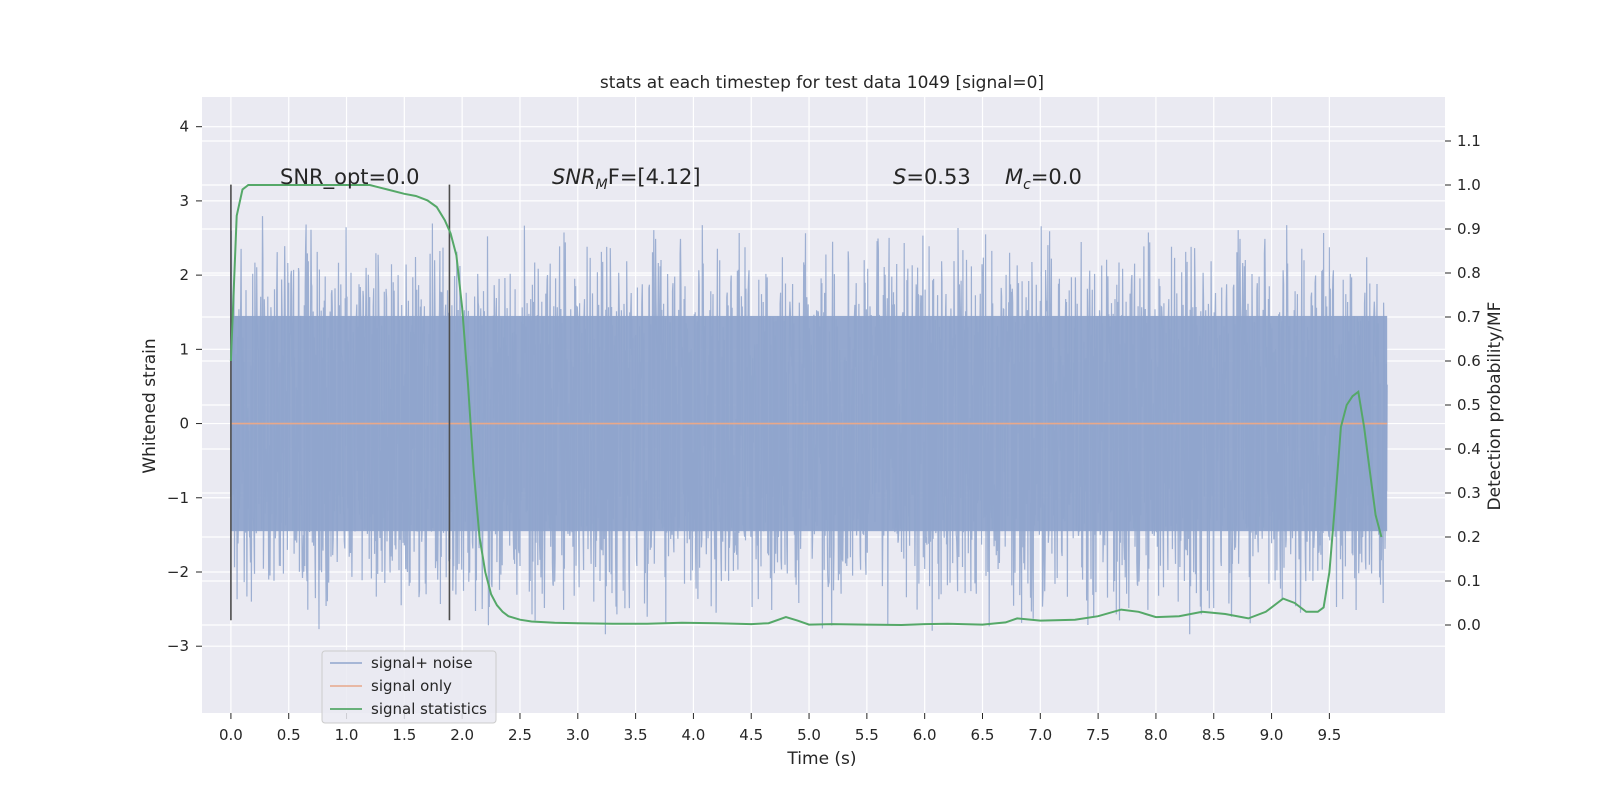 The image size is (1600, 800). Describe the element at coordinates (1469, 185) in the screenshot. I see `y2-tick-label: 1.0` at that location.